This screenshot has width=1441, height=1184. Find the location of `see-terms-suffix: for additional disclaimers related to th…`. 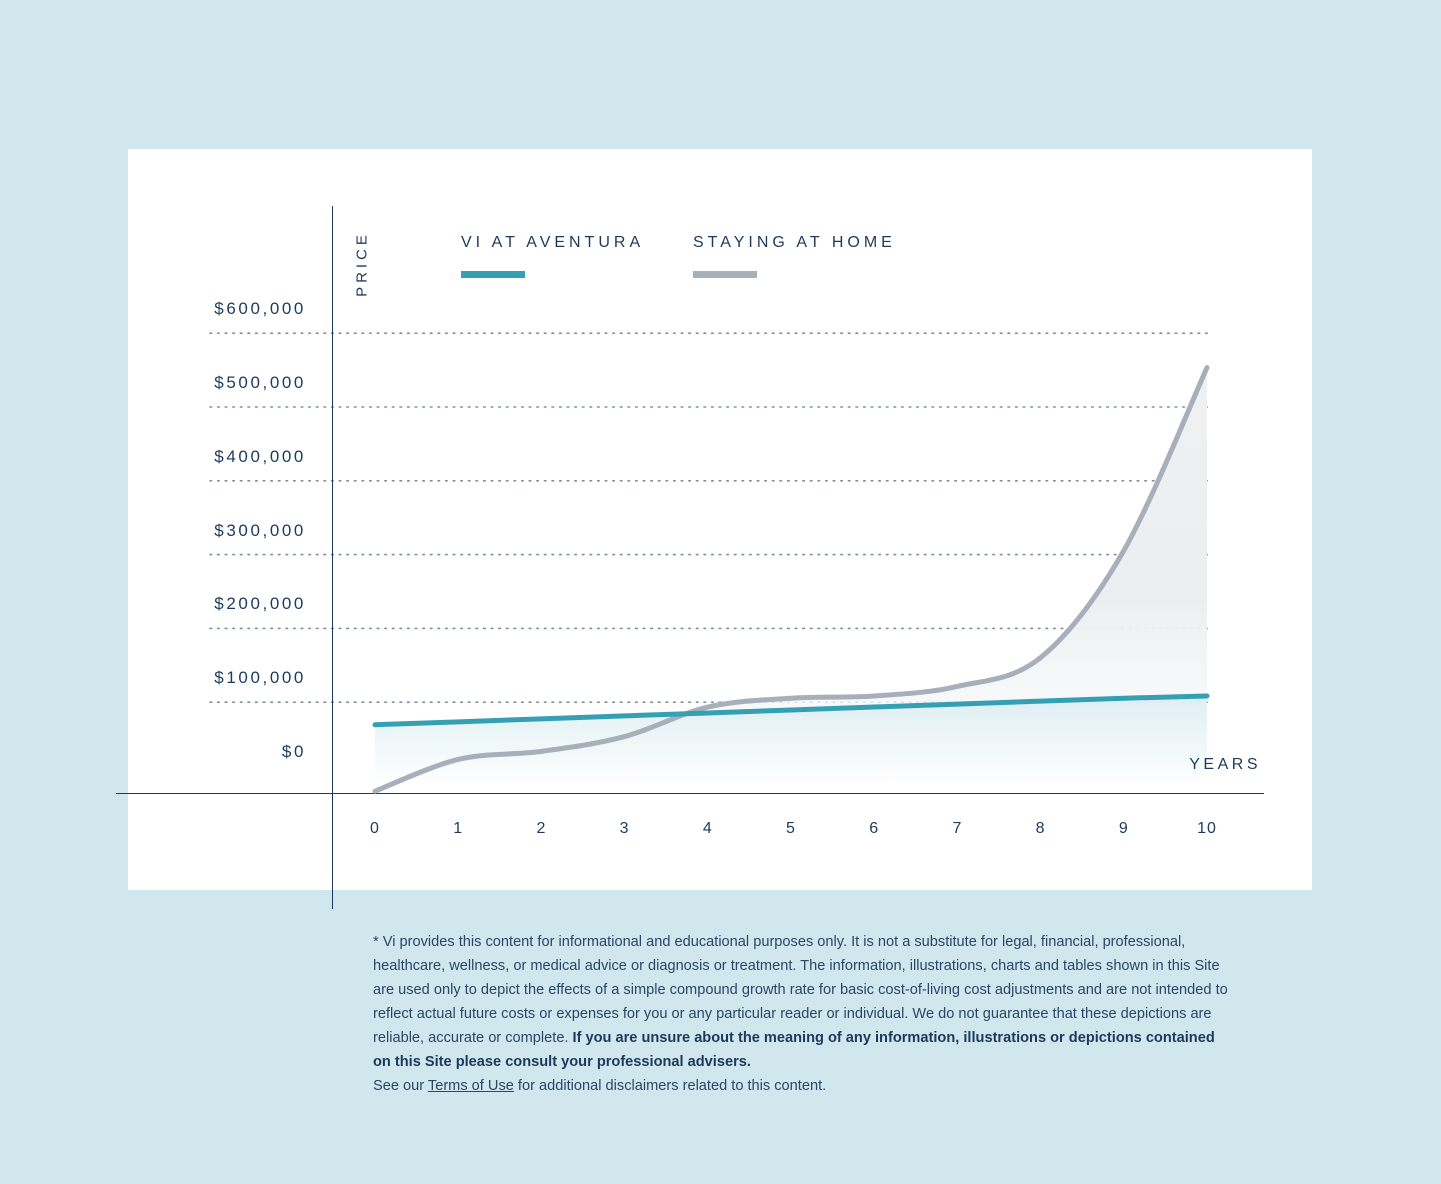

see-terms-suffix: for additional disclaimers related to th… is located at coordinates (670, 1086).